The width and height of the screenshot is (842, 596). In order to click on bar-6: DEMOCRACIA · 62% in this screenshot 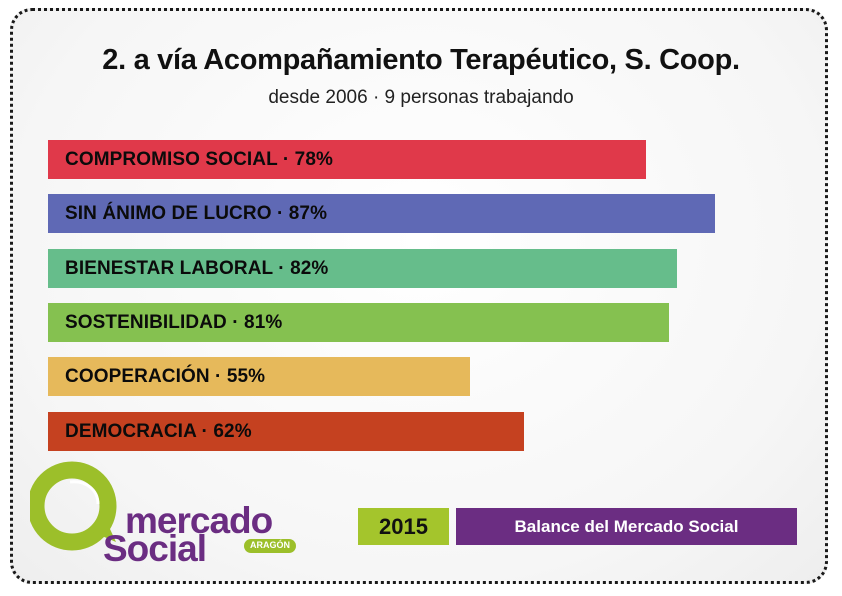, I will do `click(286, 431)`.